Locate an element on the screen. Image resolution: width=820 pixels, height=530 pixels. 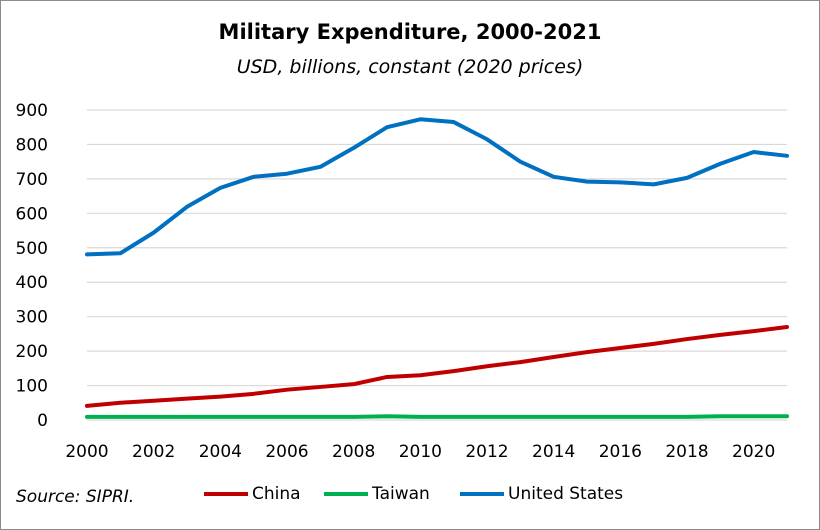
x-tick-label: 2000 is located at coordinates (86, 452).